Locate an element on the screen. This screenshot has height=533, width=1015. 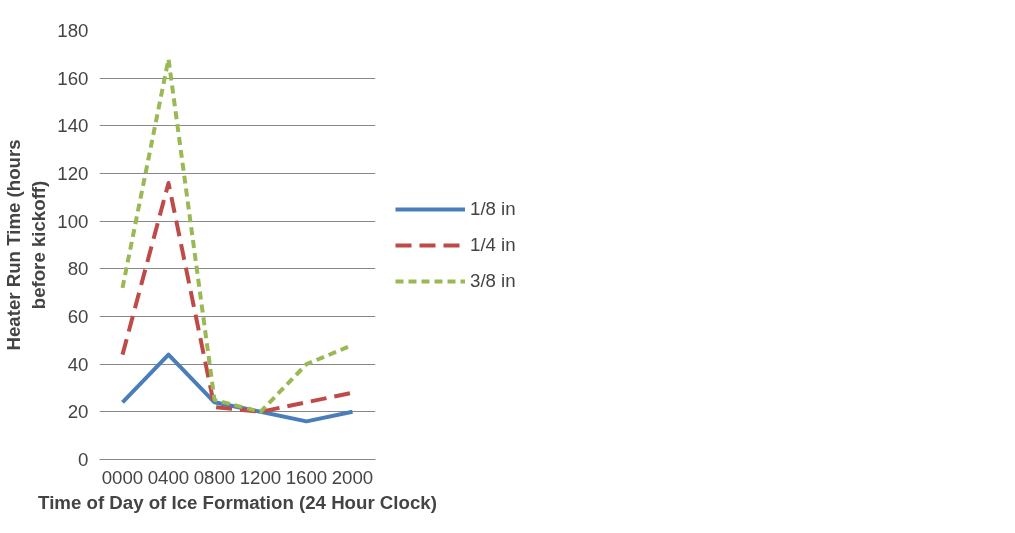
y-tick-label: 20 is located at coordinates (78, 412).